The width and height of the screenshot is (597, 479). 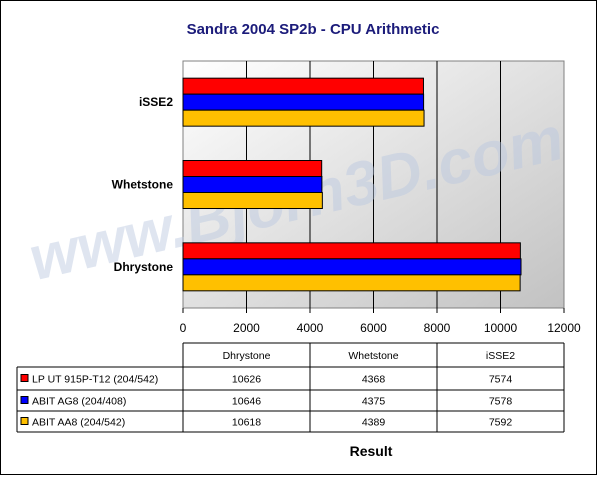 What do you see at coordinates (247, 356) in the screenshot?
I see `table-header: Dhrystone` at bounding box center [247, 356].